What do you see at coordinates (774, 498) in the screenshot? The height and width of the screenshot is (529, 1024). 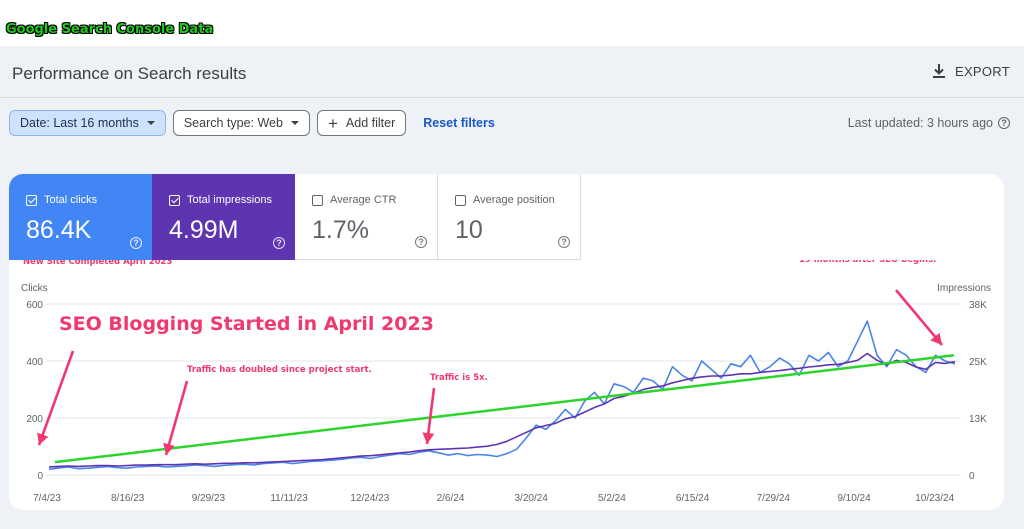 I see `x-tick-label: 7/29/24` at bounding box center [774, 498].